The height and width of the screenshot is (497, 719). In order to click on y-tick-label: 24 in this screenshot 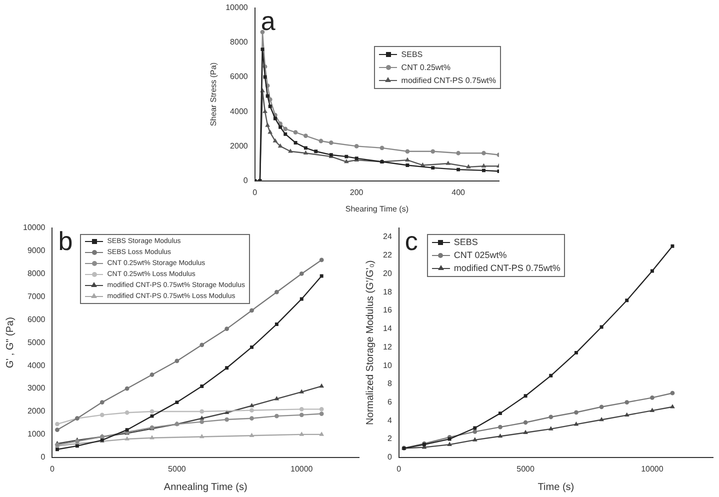, I will do `click(387, 237)`.